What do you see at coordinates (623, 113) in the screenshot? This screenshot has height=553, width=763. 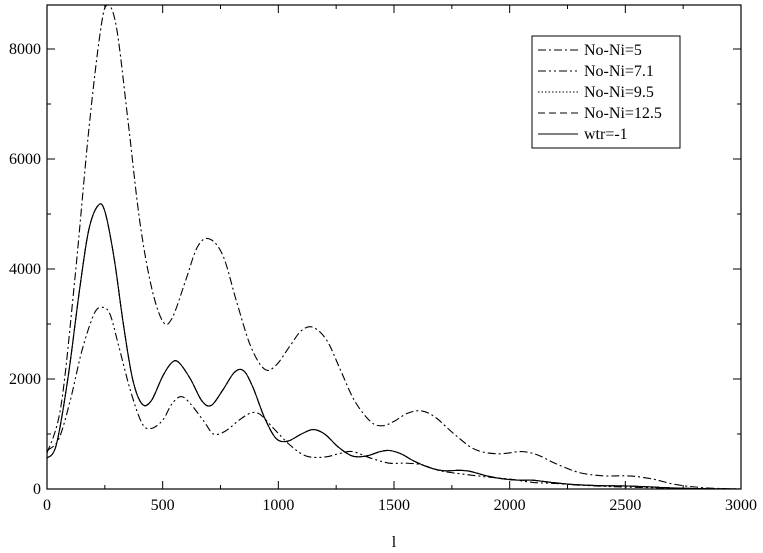 I see `legend-label: No-Ni=12.5` at bounding box center [623, 113].